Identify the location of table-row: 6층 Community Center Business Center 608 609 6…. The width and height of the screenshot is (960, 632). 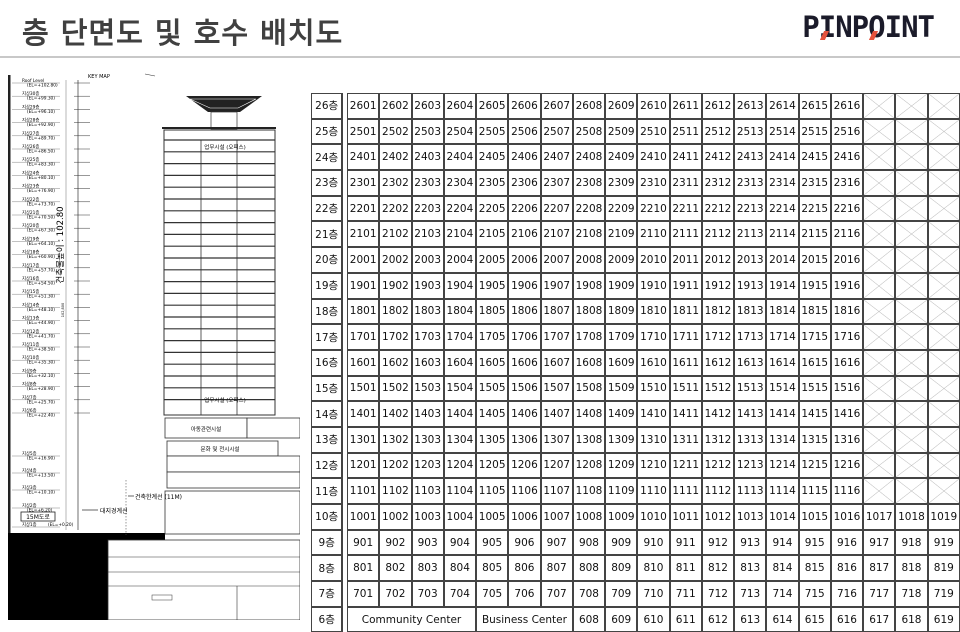
(635, 619).